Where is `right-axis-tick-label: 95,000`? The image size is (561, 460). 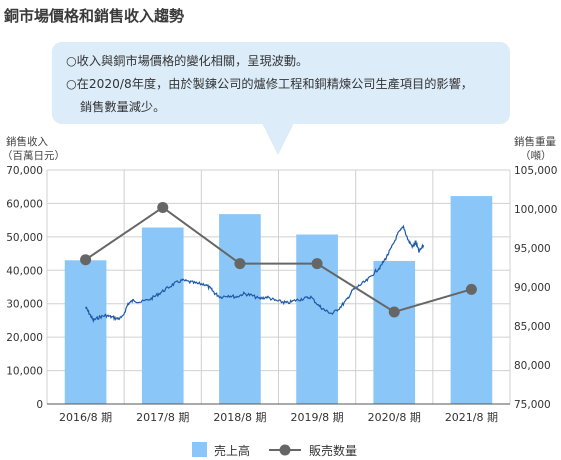
right-axis-tick-label: 95,000 is located at coordinates (532, 249).